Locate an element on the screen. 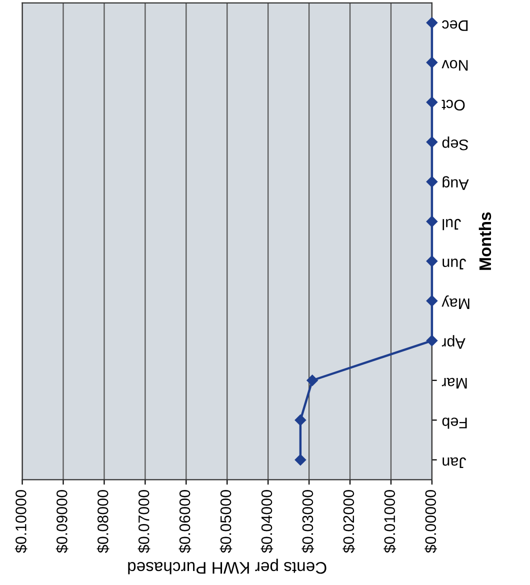 The image size is (530, 585). x-tick-label: $0.05000 is located at coordinates (226, 521).